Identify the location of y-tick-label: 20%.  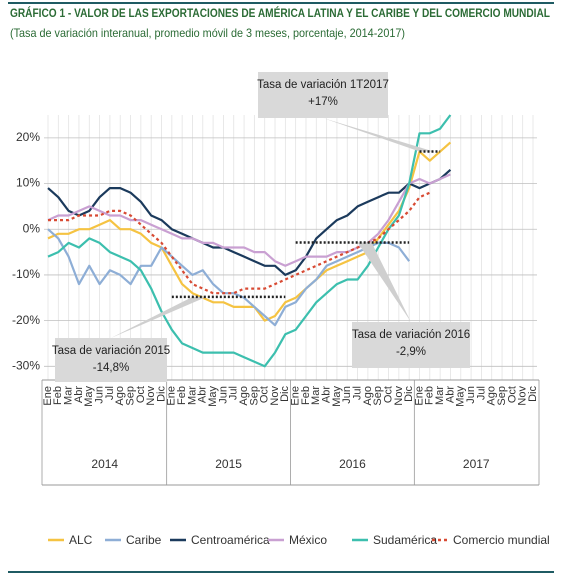
(28, 137).